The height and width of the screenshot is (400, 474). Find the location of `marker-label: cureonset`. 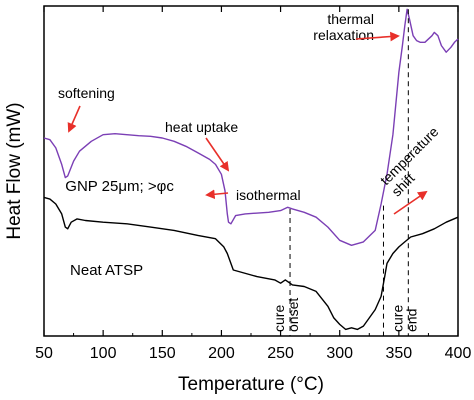

marker-label: cureonset is located at coordinates (286, 315).